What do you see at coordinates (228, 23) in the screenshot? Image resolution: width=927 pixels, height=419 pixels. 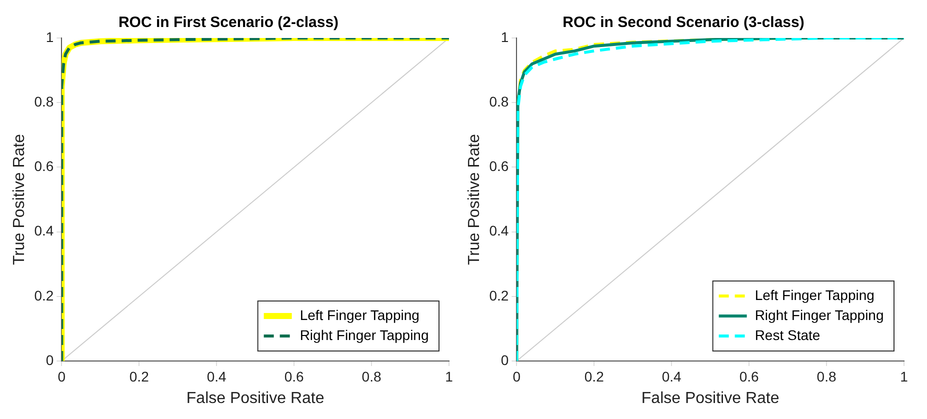 I see `chart-title: ROC in First Scenario (2-class)` at bounding box center [228, 23].